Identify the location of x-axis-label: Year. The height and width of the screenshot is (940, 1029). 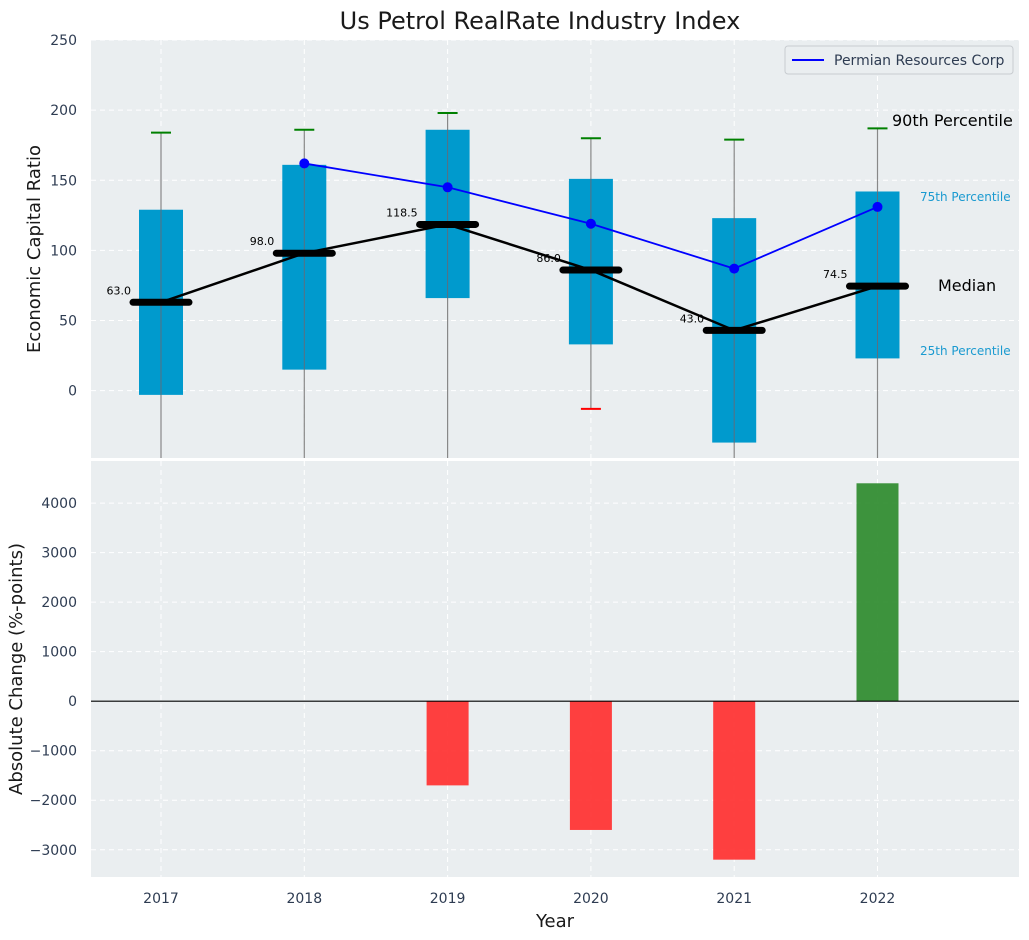
(555, 921).